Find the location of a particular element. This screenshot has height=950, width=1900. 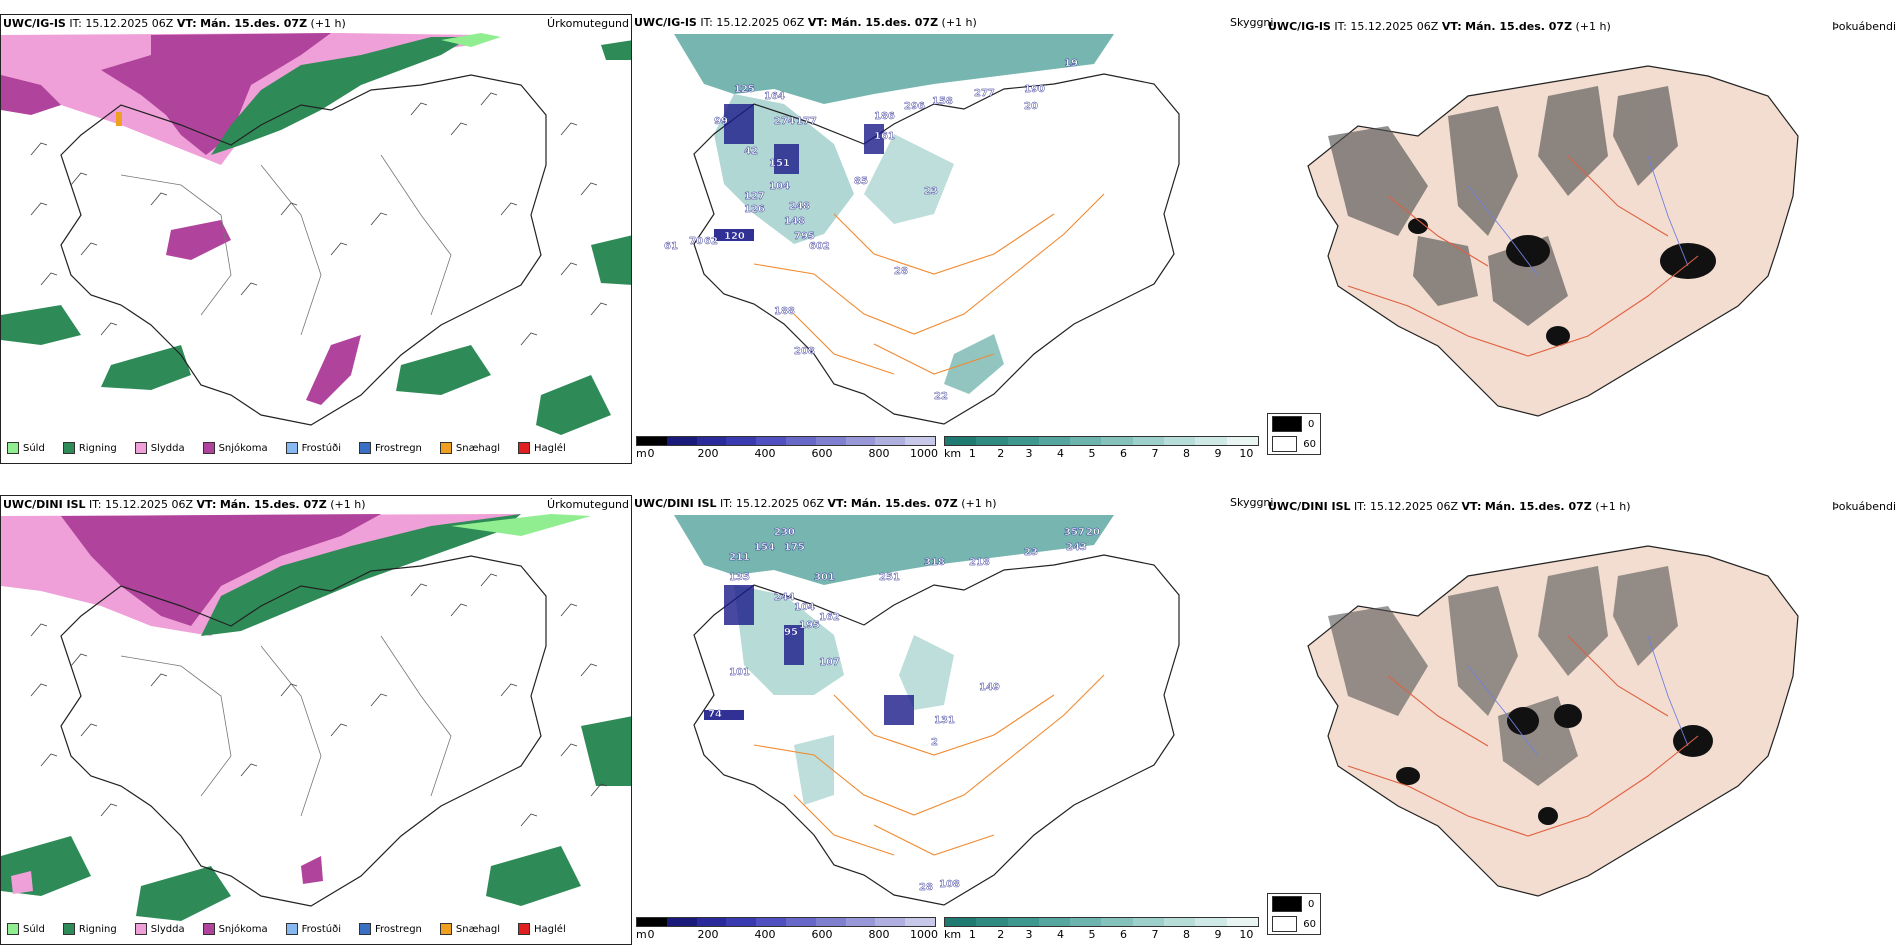

vis-row-0: 0 is located at coordinates (1294, 424).